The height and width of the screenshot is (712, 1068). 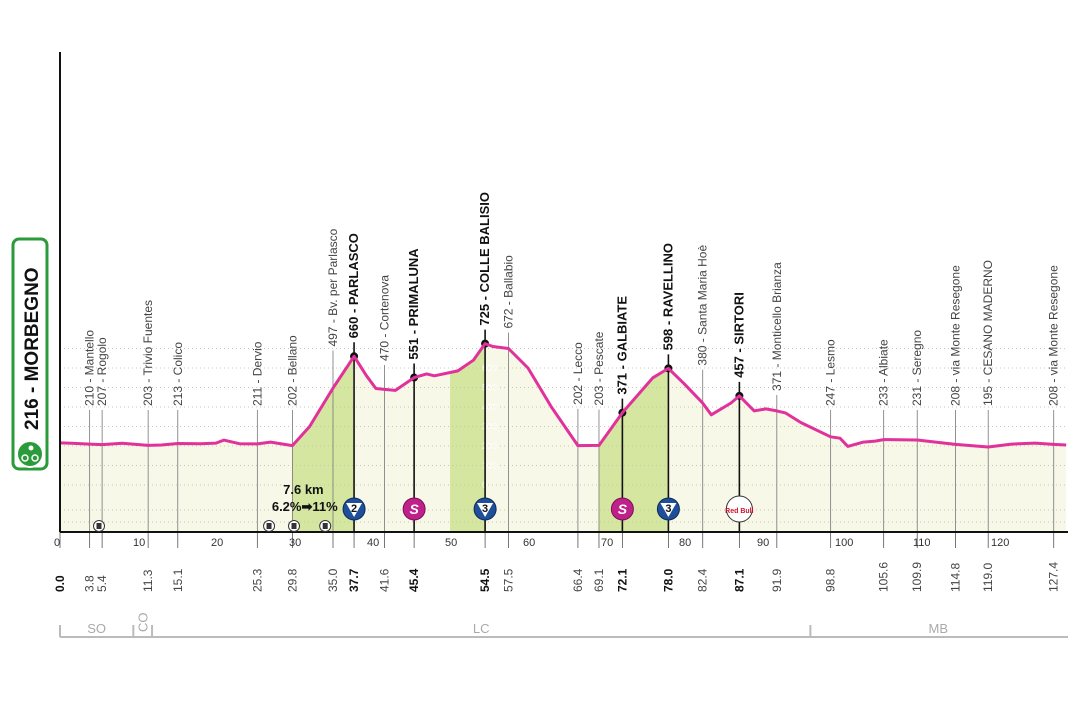 I want to click on km-label: 57.5, so click(x=509, y=580).